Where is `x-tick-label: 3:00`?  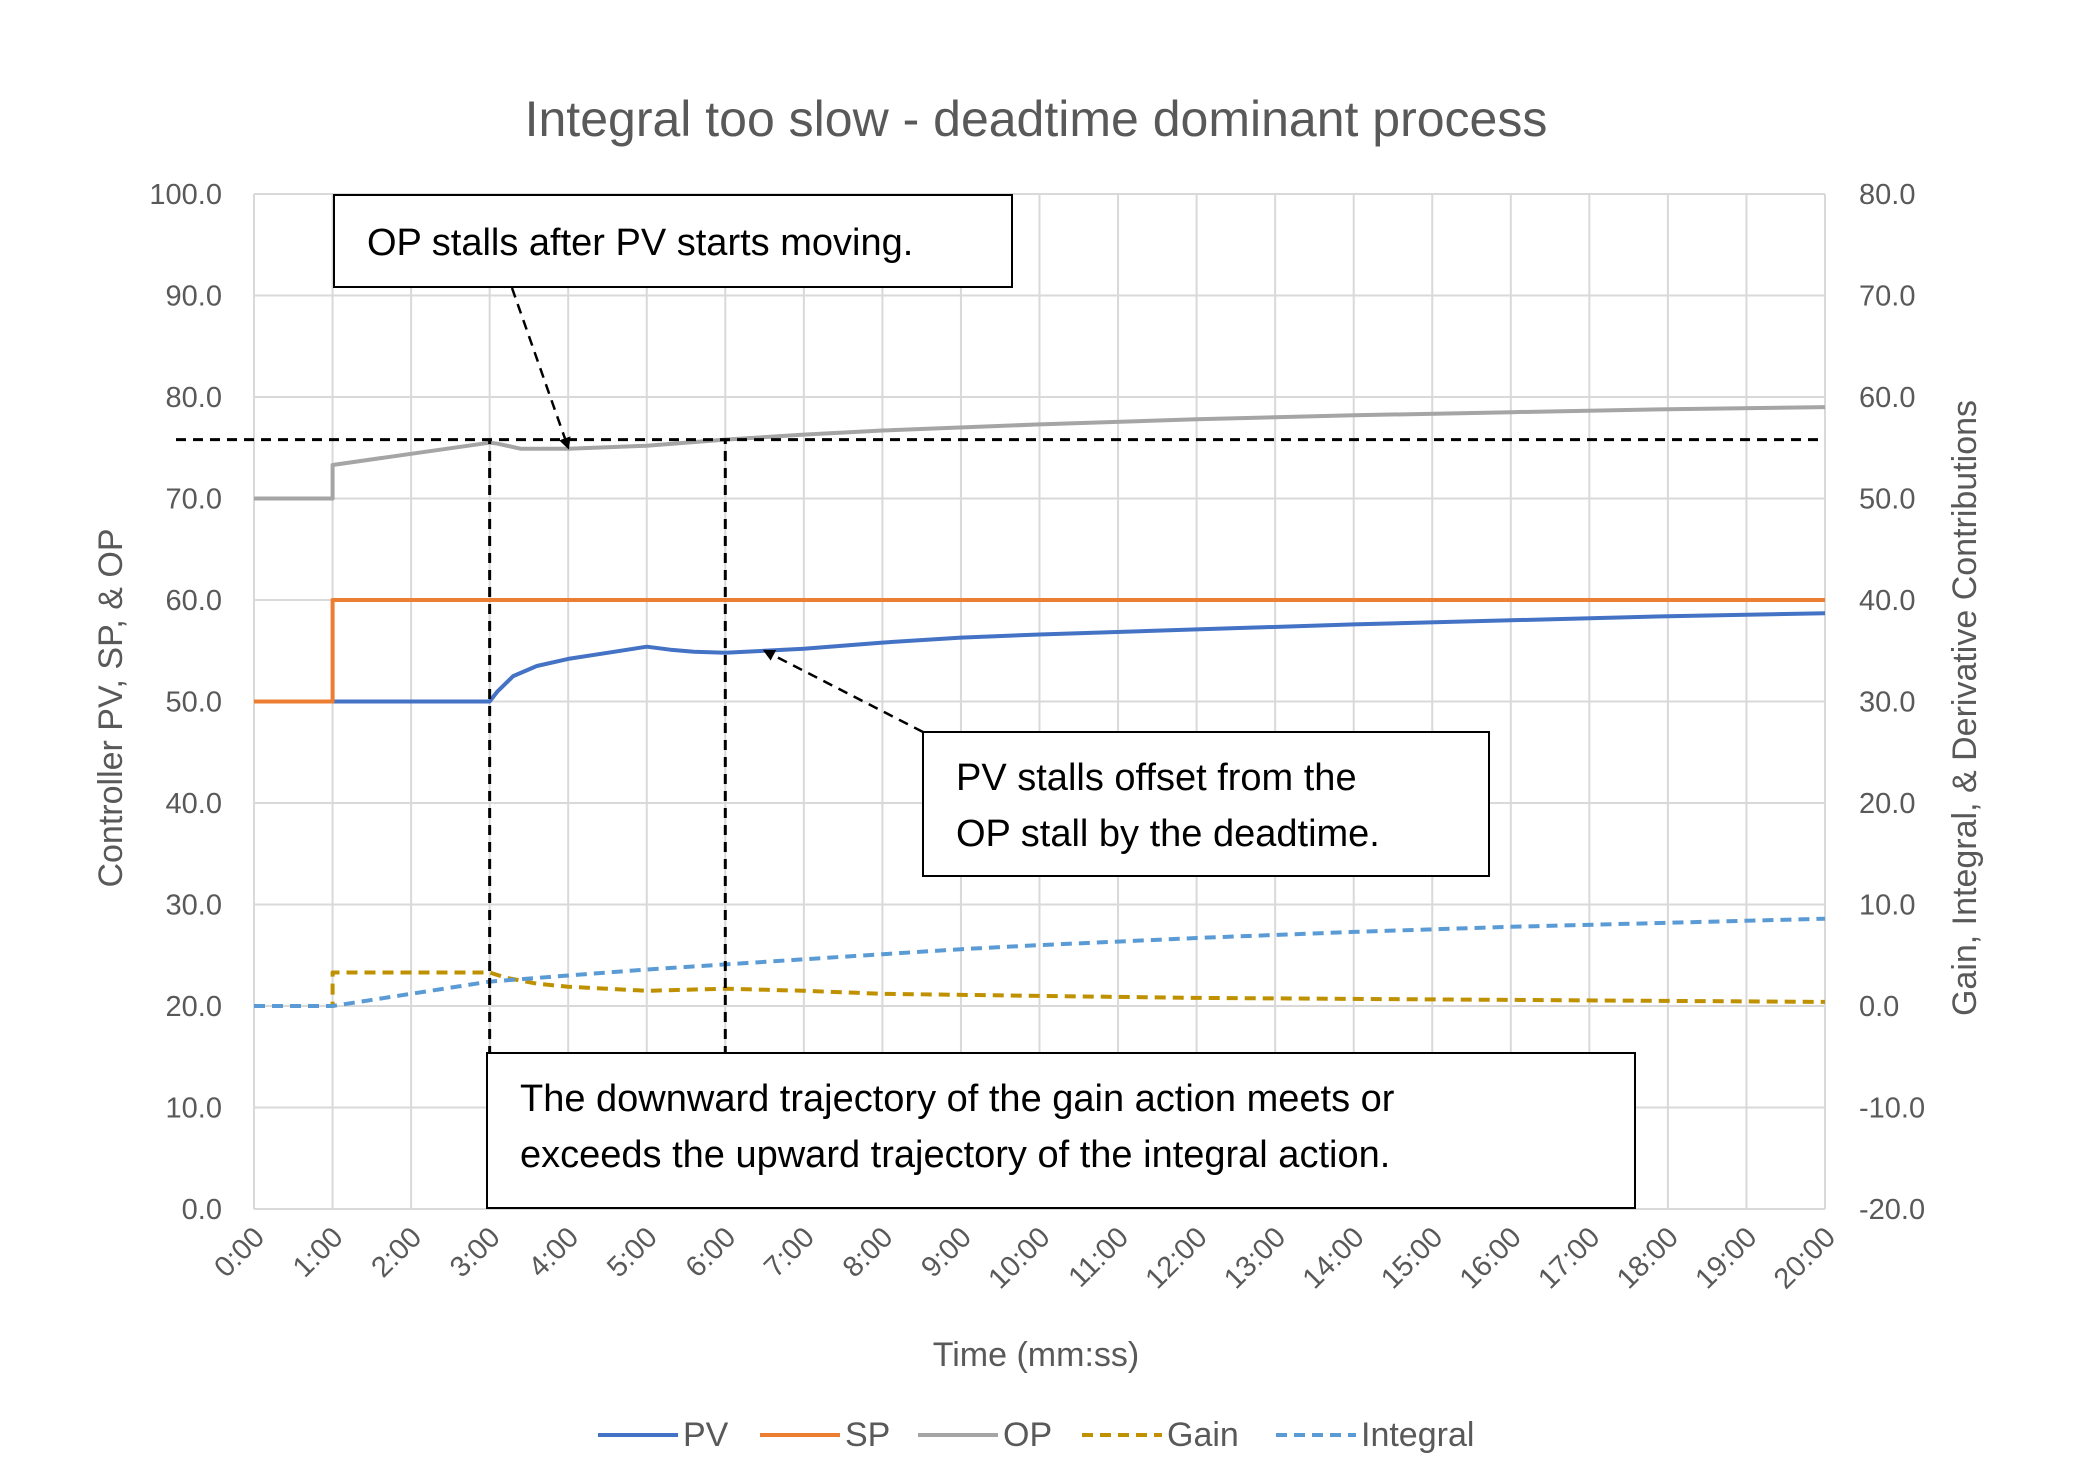
x-tick-label: 3:00 is located at coordinates (475, 1252).